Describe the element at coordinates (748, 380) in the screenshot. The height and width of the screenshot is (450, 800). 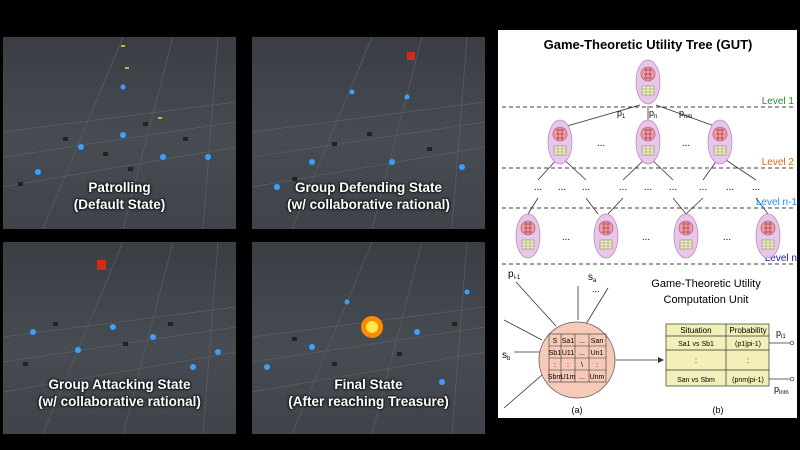
I see `svg-text: (pnm|pi-1)` at that location.